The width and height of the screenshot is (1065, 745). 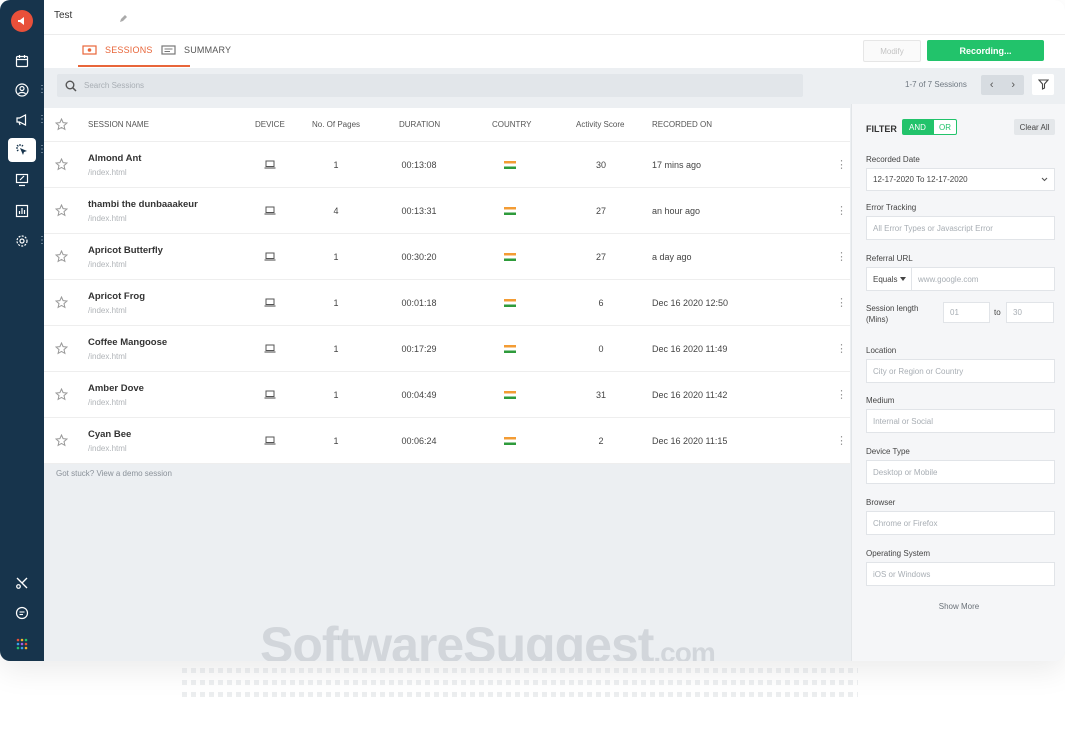 I want to click on session-name: Cyan Bee, so click(x=110, y=434).